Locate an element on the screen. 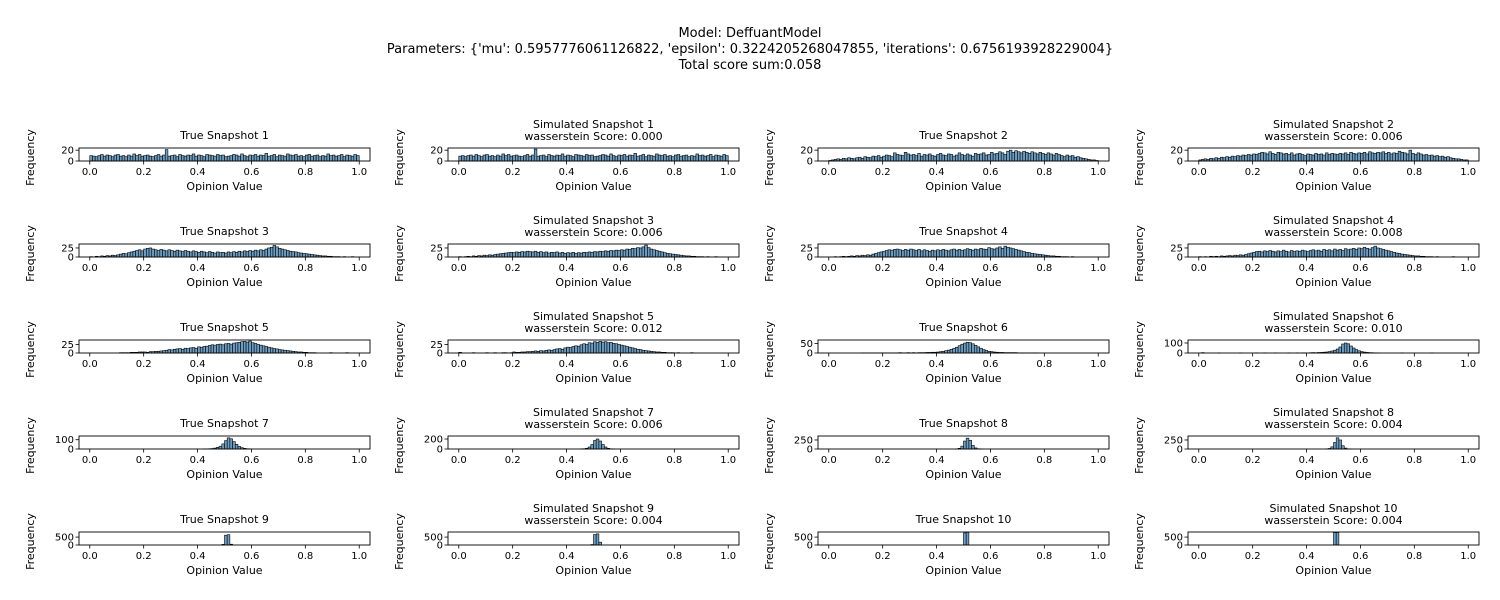 Image resolution: width=1500 pixels, height=600 pixels. x-tick-label: 0.4 is located at coordinates (1307, 268).